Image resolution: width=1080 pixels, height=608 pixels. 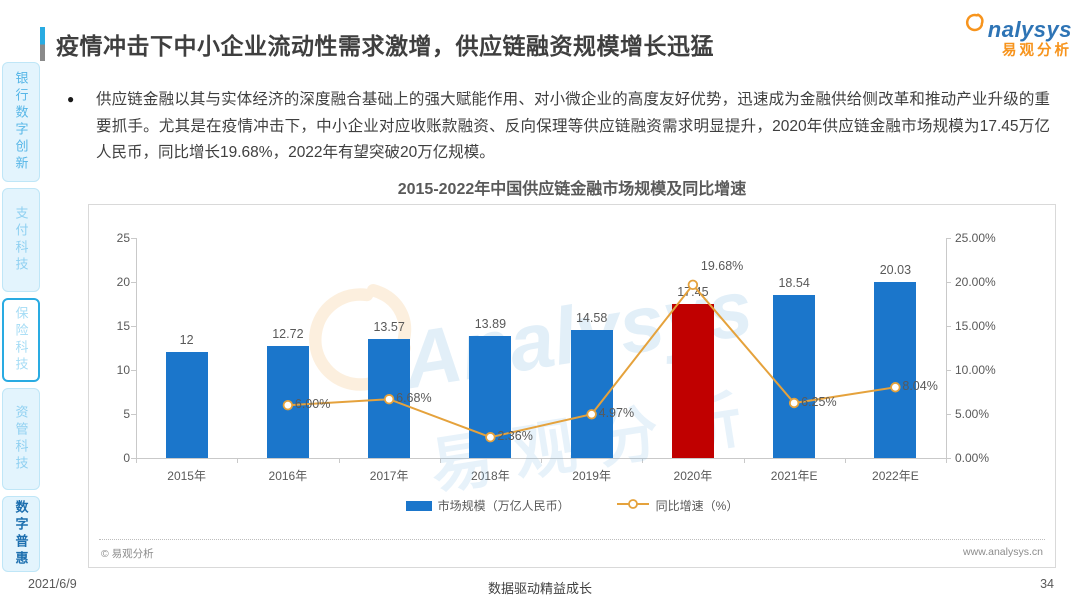 I want to click on bar-2022年E, so click(x=895, y=369).